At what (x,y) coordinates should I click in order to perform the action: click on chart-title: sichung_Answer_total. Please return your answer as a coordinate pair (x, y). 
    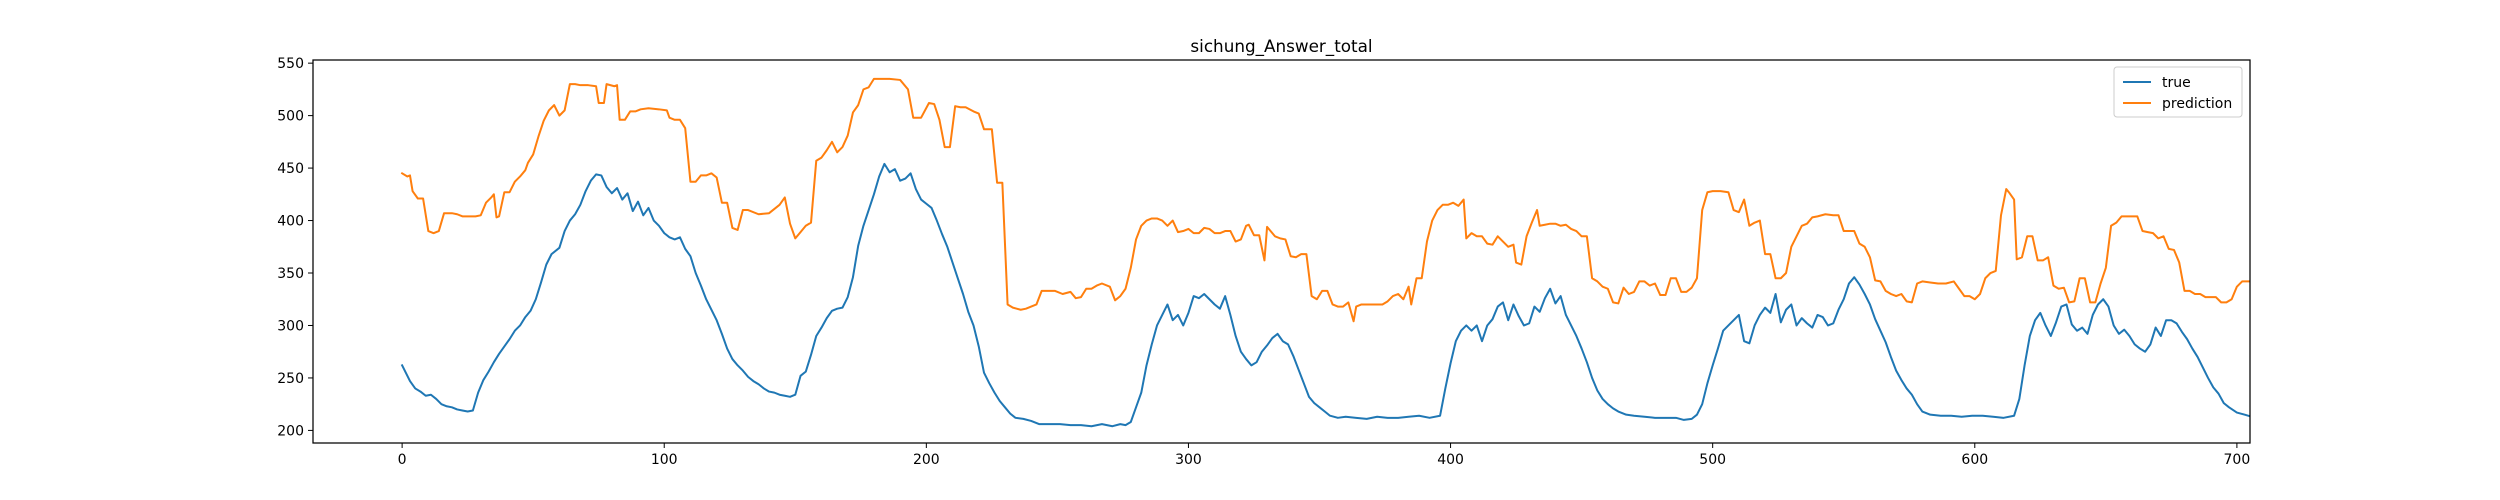
    Looking at the image, I should click on (1281, 46).